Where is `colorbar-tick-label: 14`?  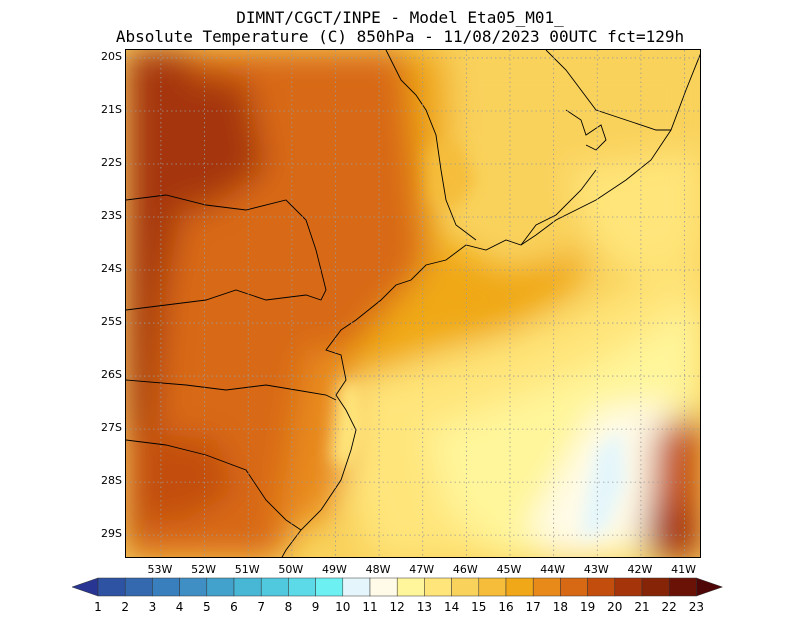 colorbar-tick-label: 14 is located at coordinates (451, 607).